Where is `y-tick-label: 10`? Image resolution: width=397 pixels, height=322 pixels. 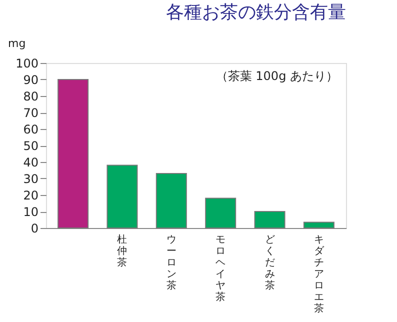
y-tick-label: 10 is located at coordinates (30, 212).